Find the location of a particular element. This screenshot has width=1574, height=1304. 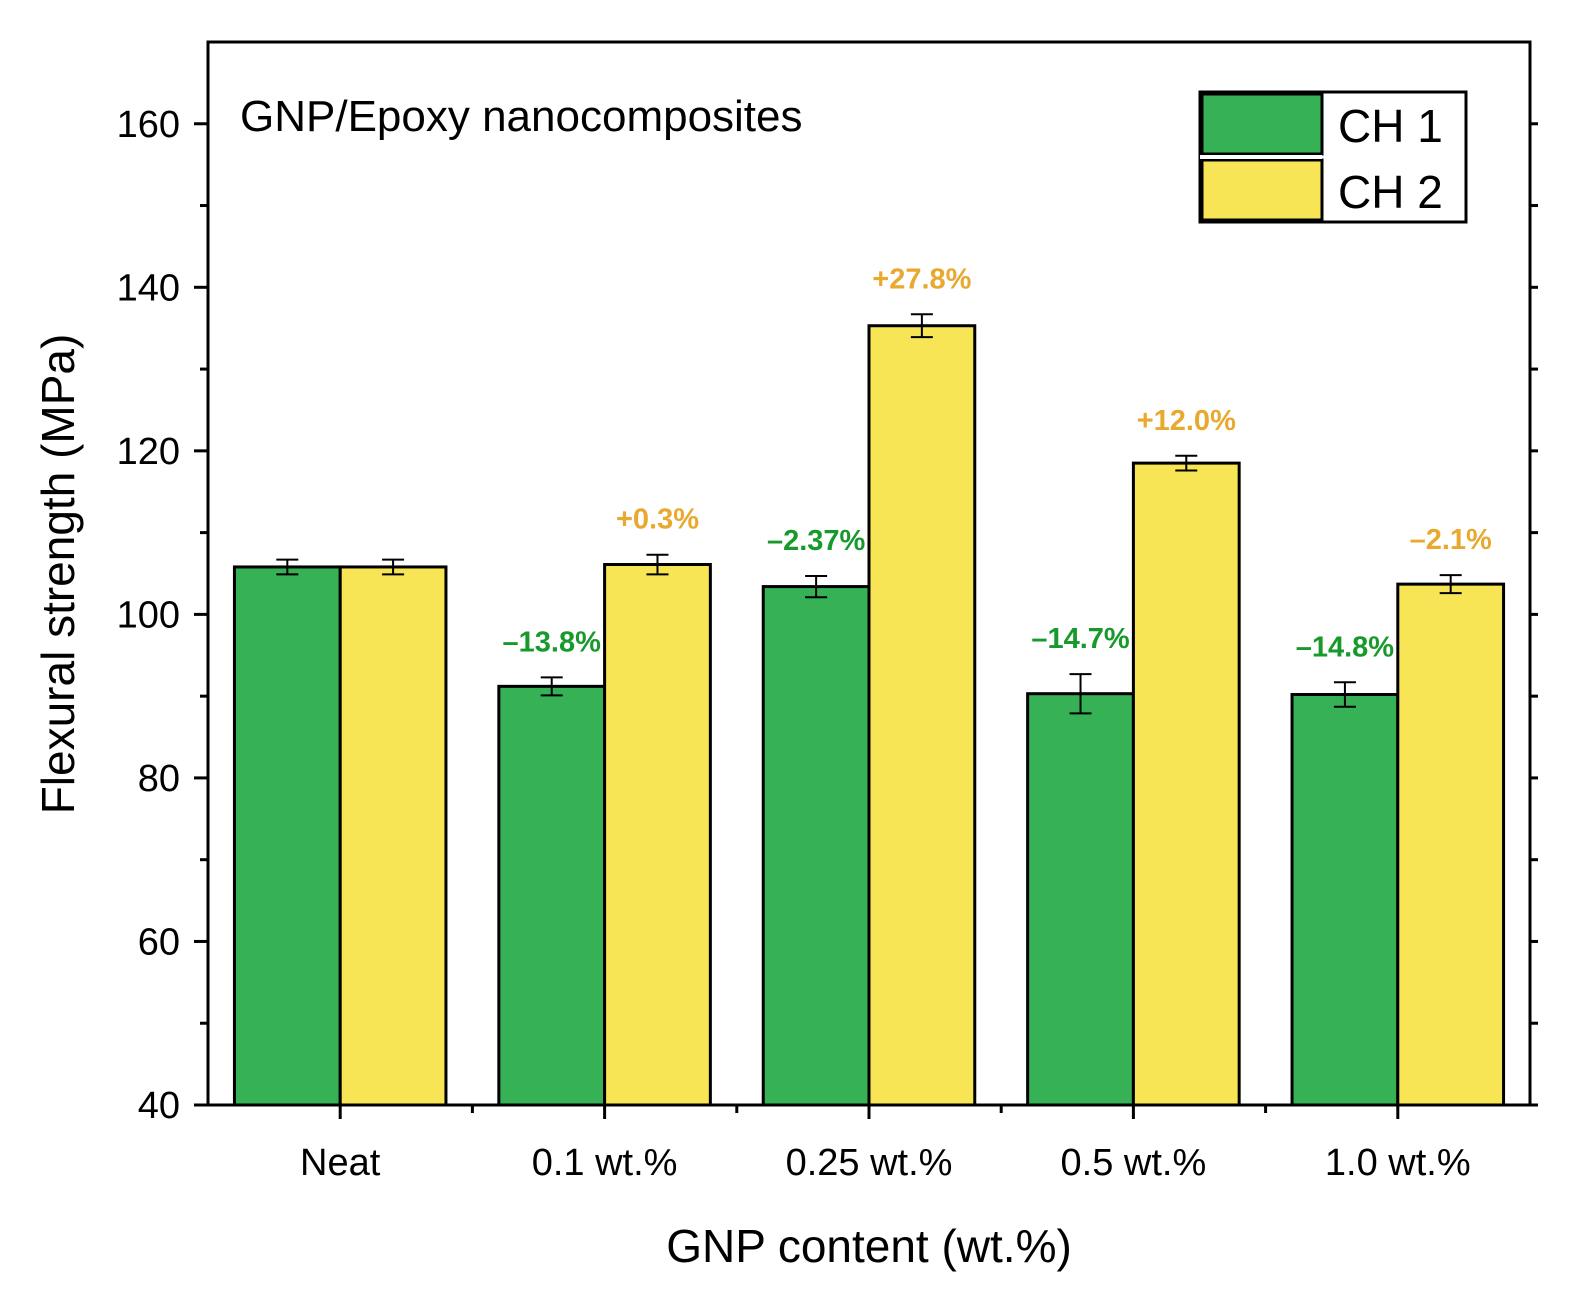

x-tick-label-1-0-wt: 1.0 wt.% is located at coordinates (1398, 1163).